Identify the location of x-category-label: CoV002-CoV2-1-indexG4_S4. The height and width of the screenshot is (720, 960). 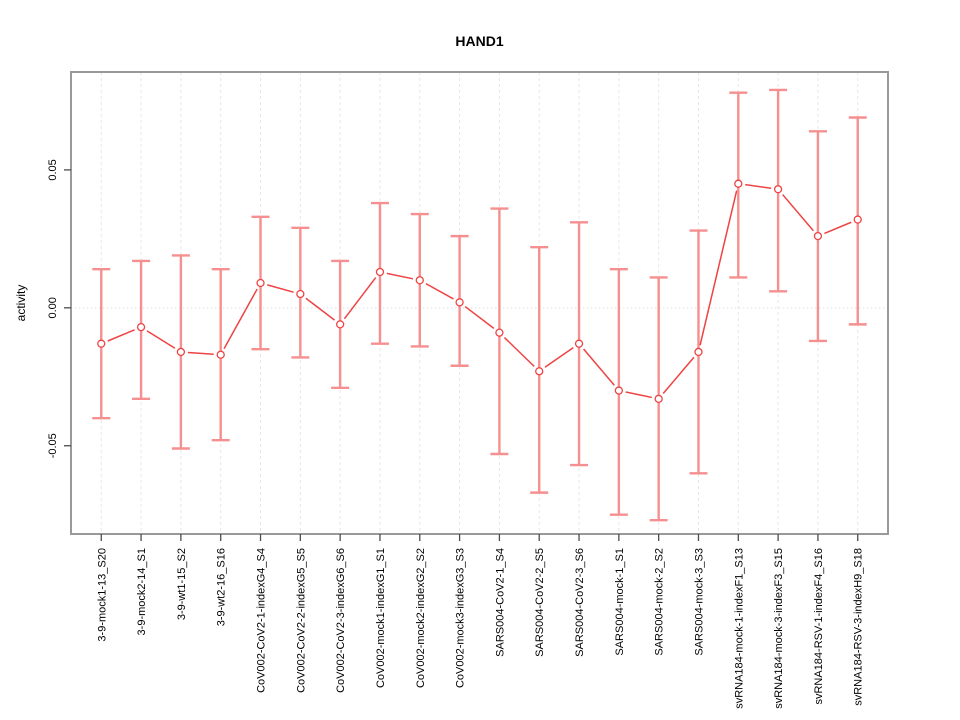
(262, 620).